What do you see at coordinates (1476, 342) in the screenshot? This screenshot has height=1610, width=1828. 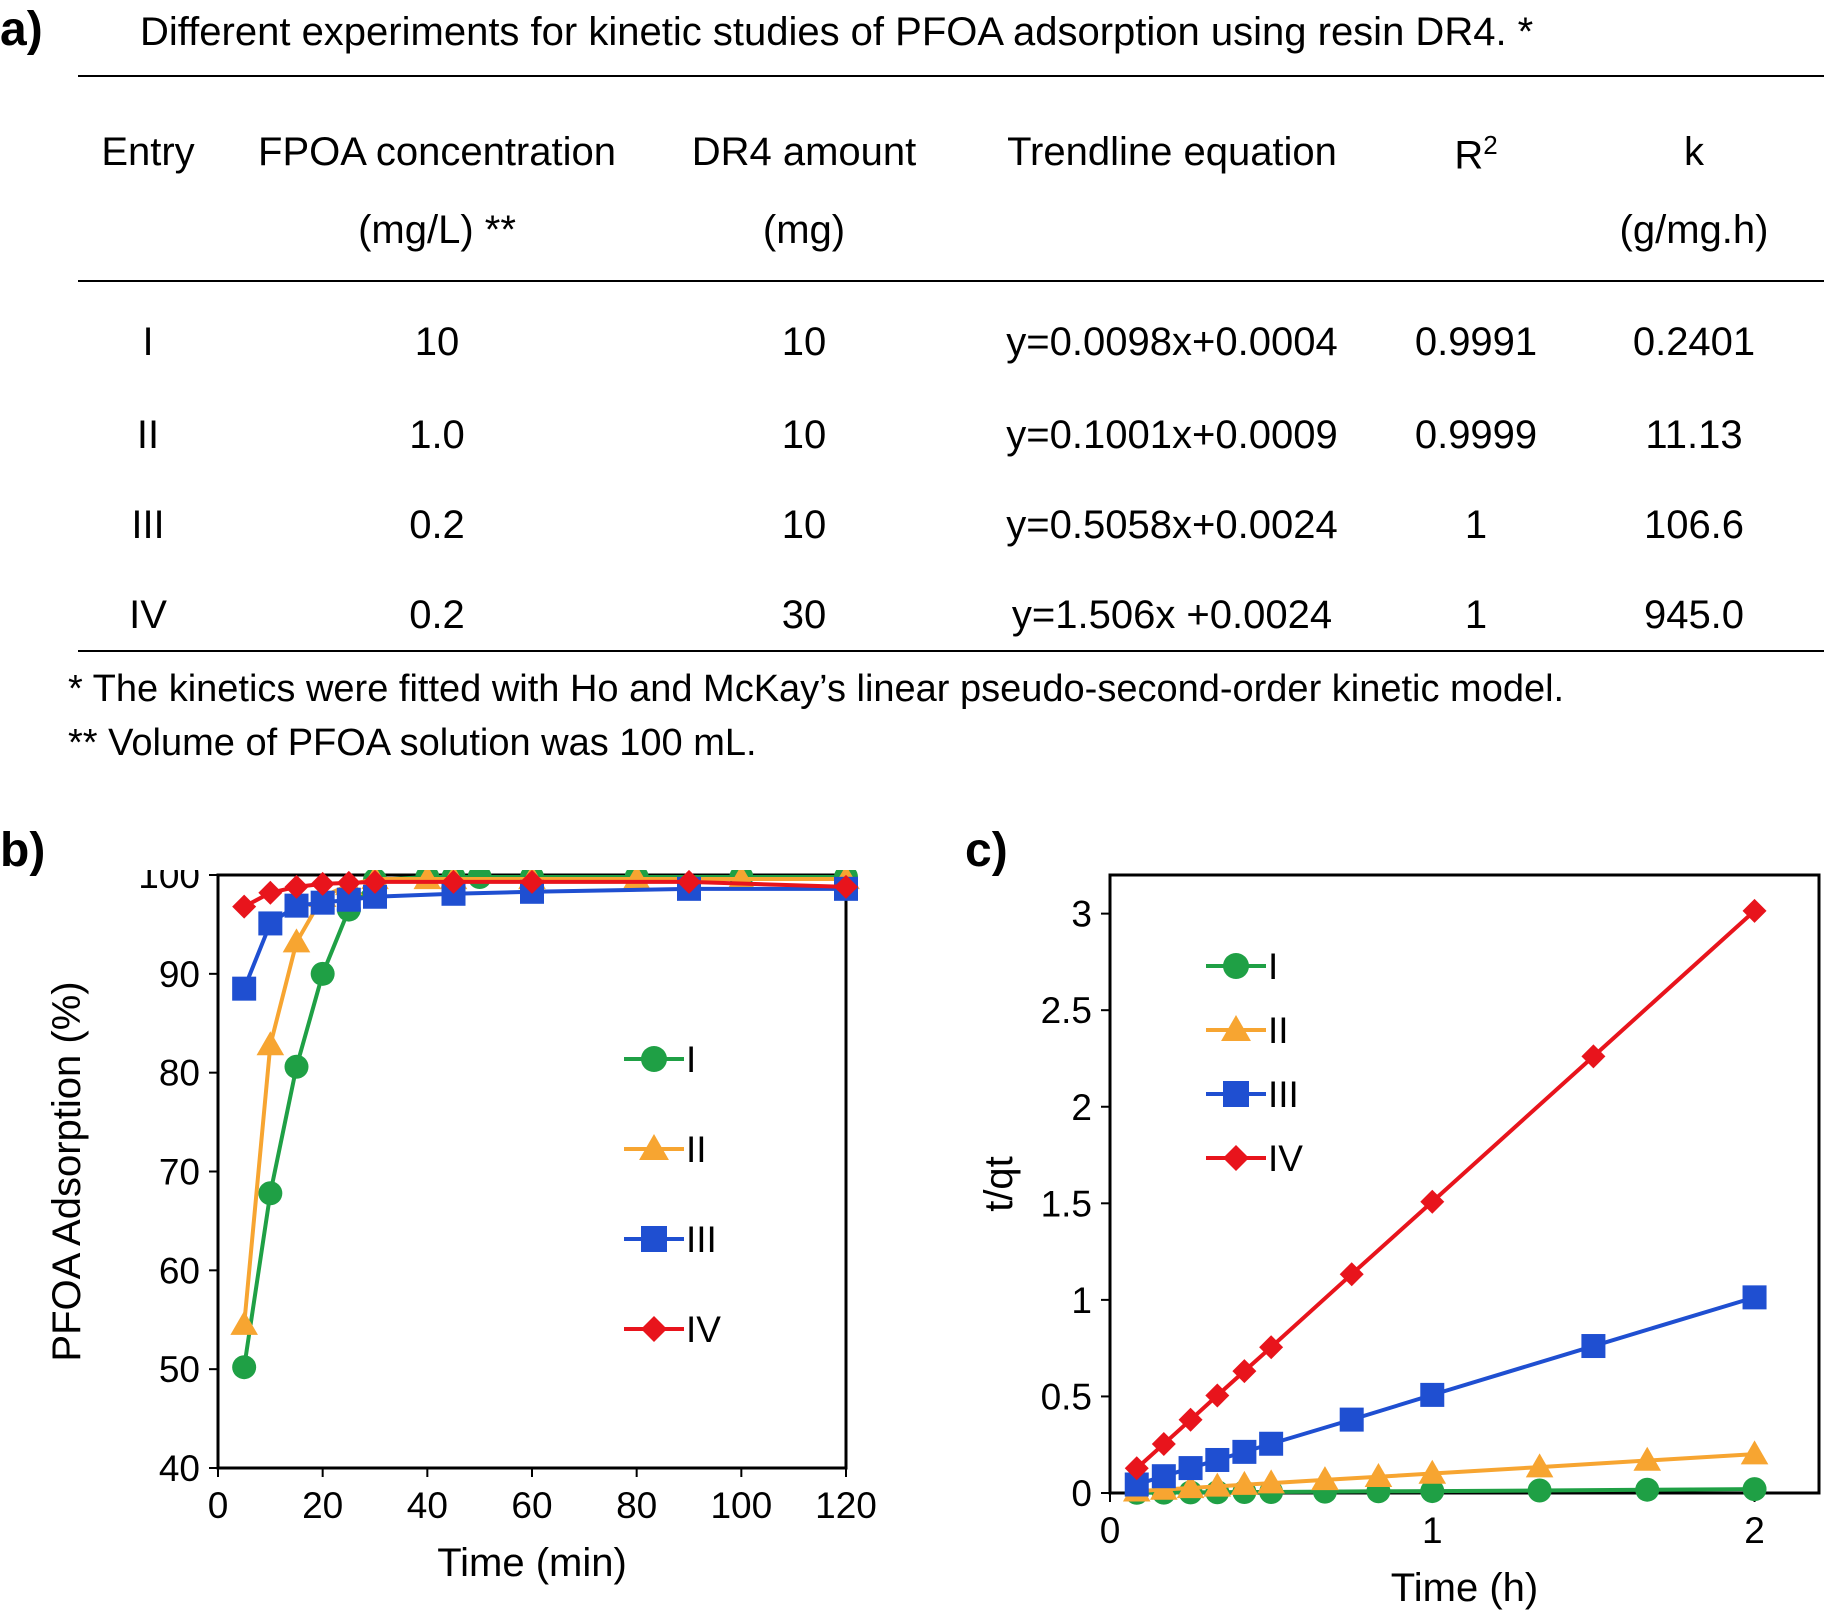 I see `table-cell: 0.9991` at bounding box center [1476, 342].